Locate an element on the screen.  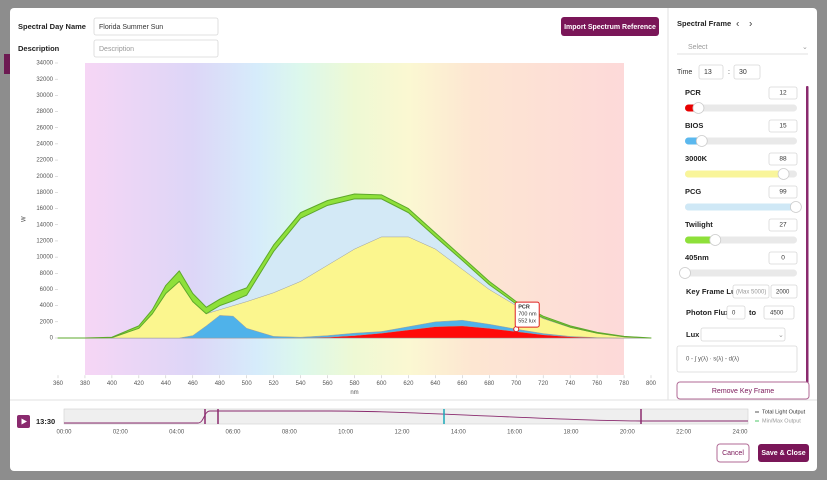
x-tick-label: 780 is located at coordinates (624, 384).